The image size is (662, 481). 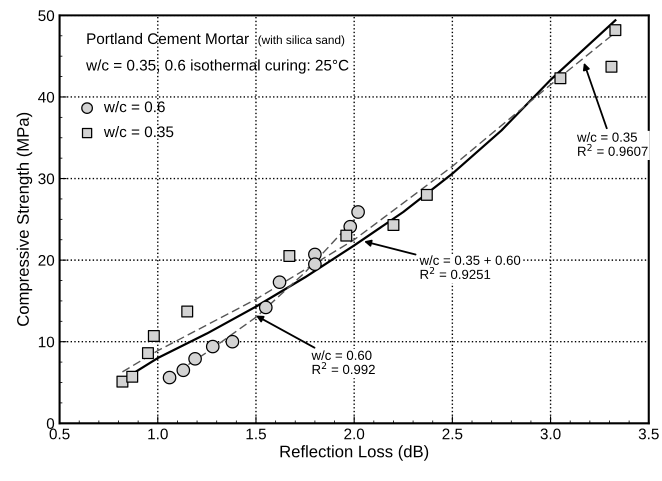 I want to click on y-tick-label: 0, so click(x=50, y=423).